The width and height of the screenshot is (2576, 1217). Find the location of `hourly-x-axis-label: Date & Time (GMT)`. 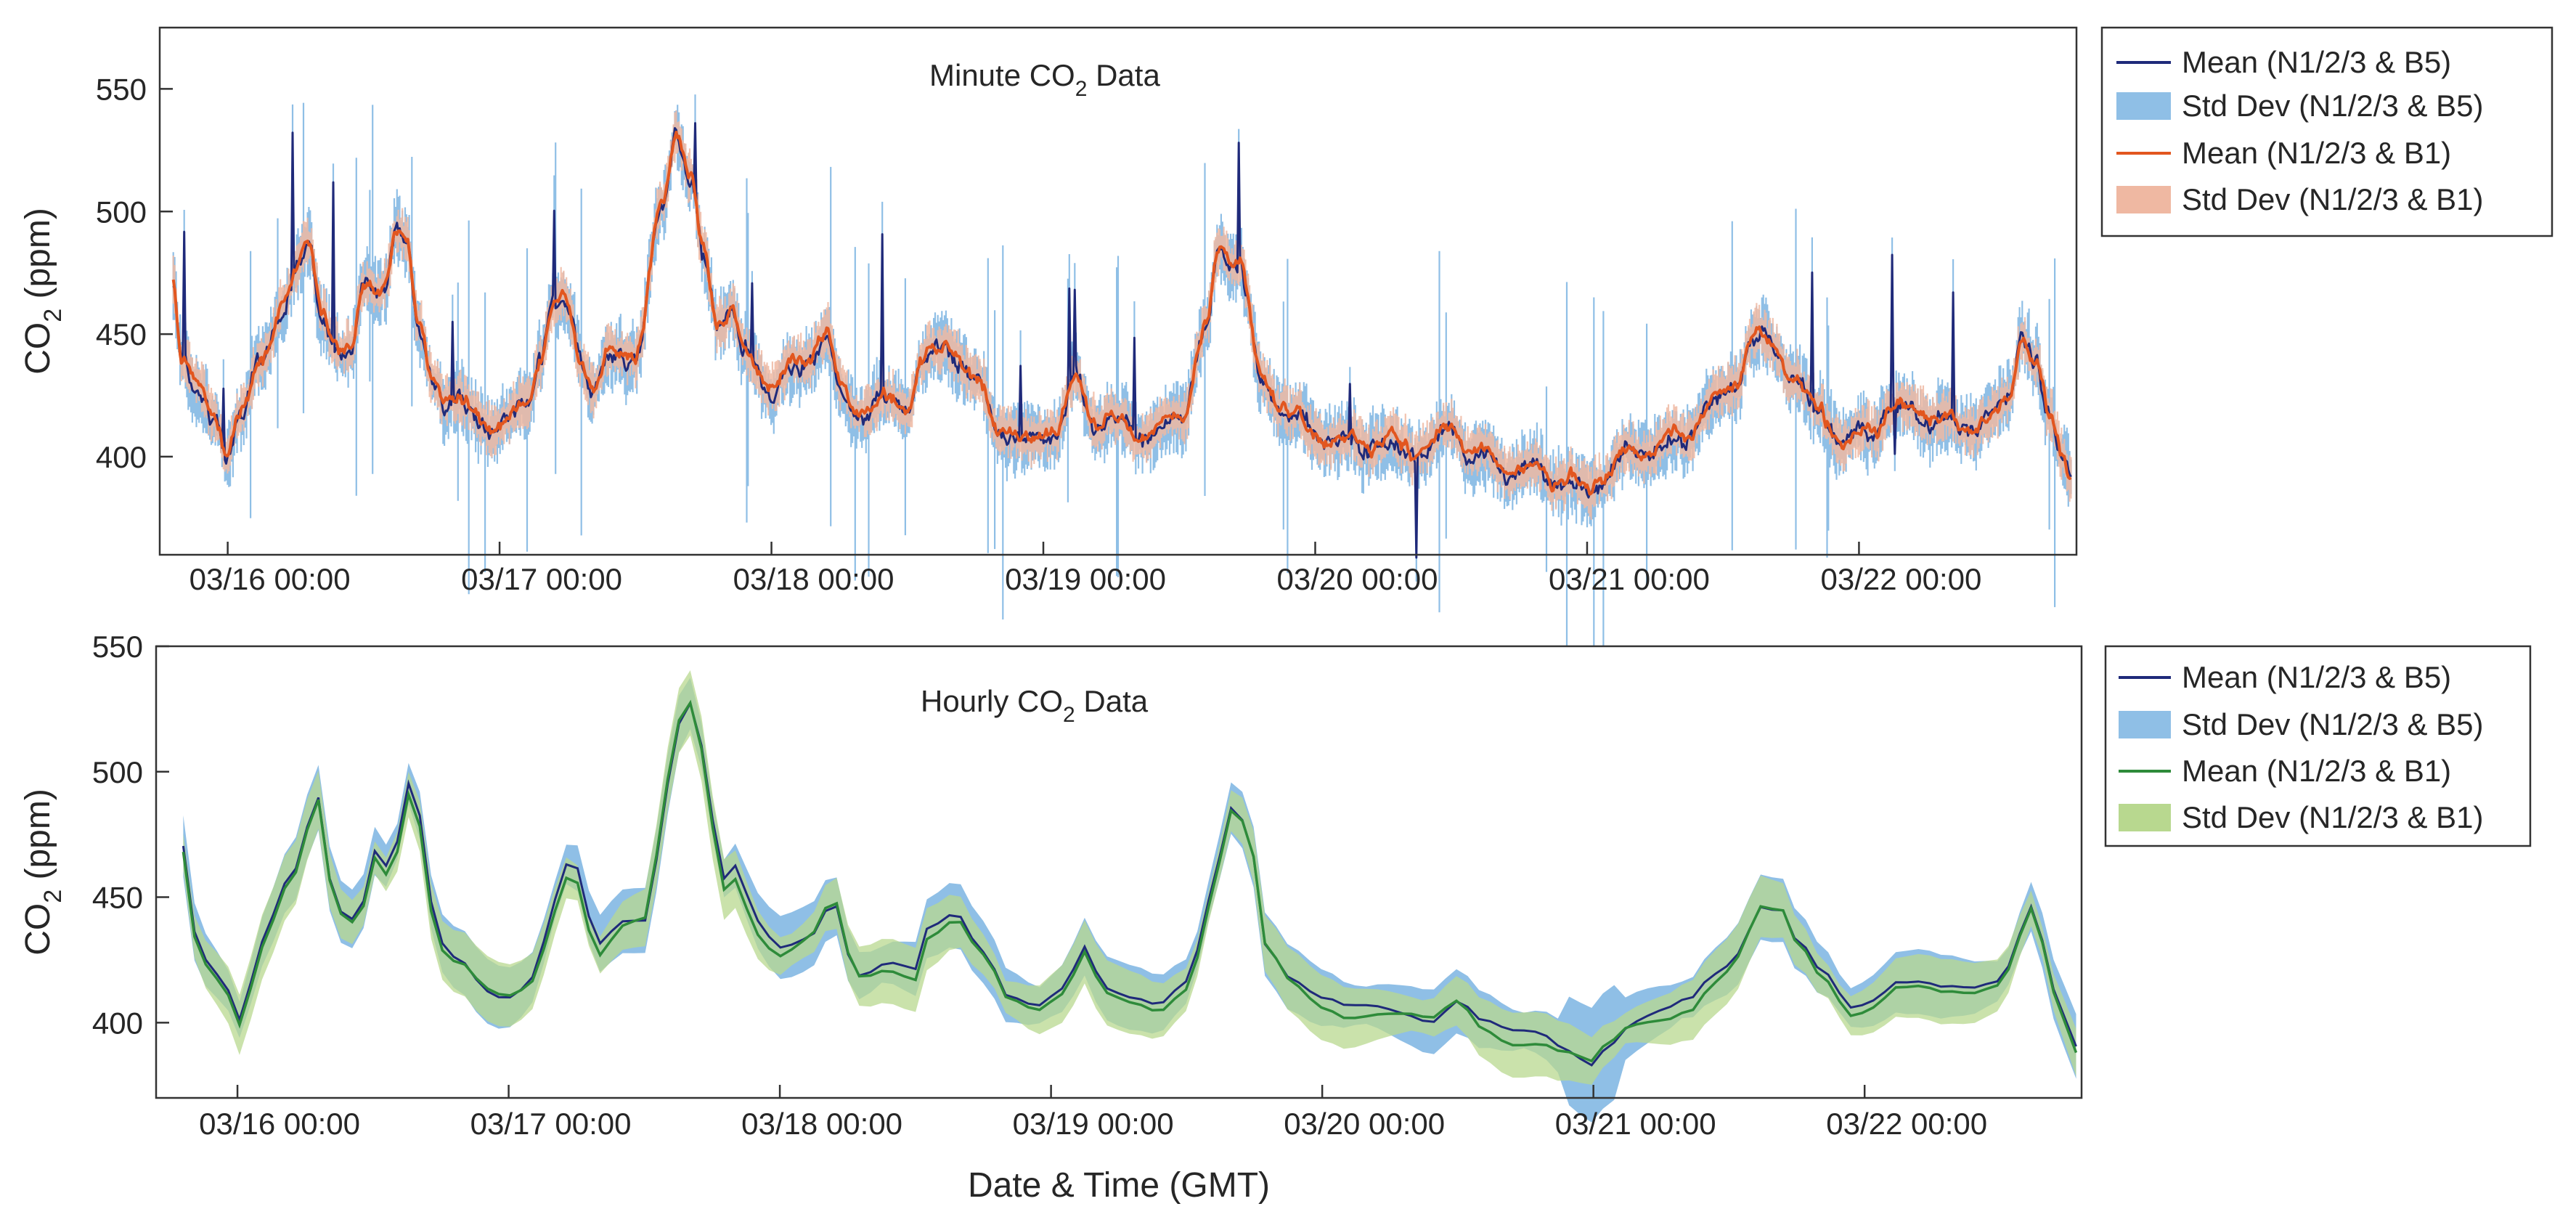

hourly-x-axis-label: Date & Time (GMT) is located at coordinates (1119, 1185).